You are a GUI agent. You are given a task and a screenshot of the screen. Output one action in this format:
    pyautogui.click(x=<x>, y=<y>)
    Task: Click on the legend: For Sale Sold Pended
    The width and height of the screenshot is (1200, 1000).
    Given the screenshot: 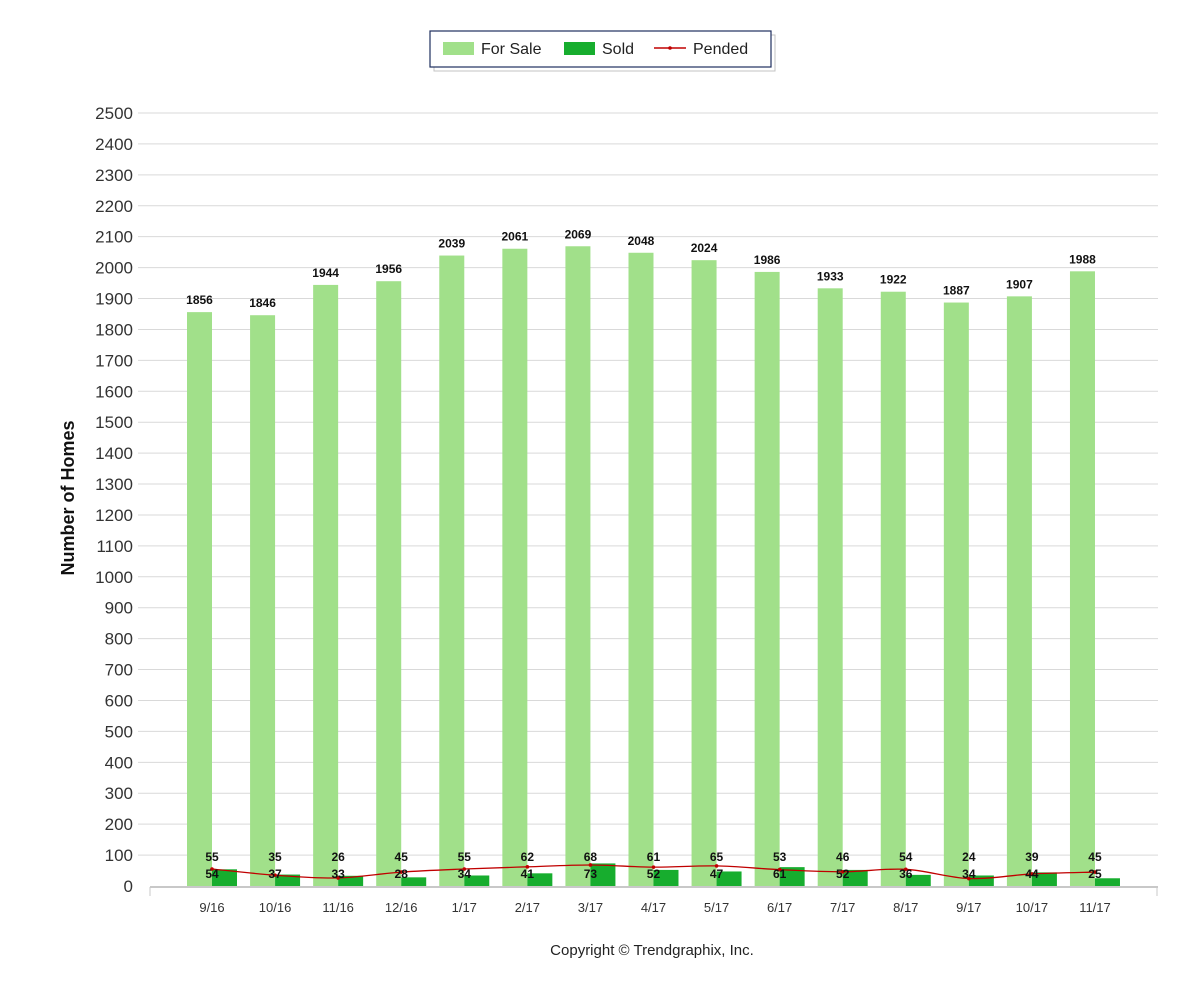 What is the action you would take?
    pyautogui.click(x=602, y=51)
    